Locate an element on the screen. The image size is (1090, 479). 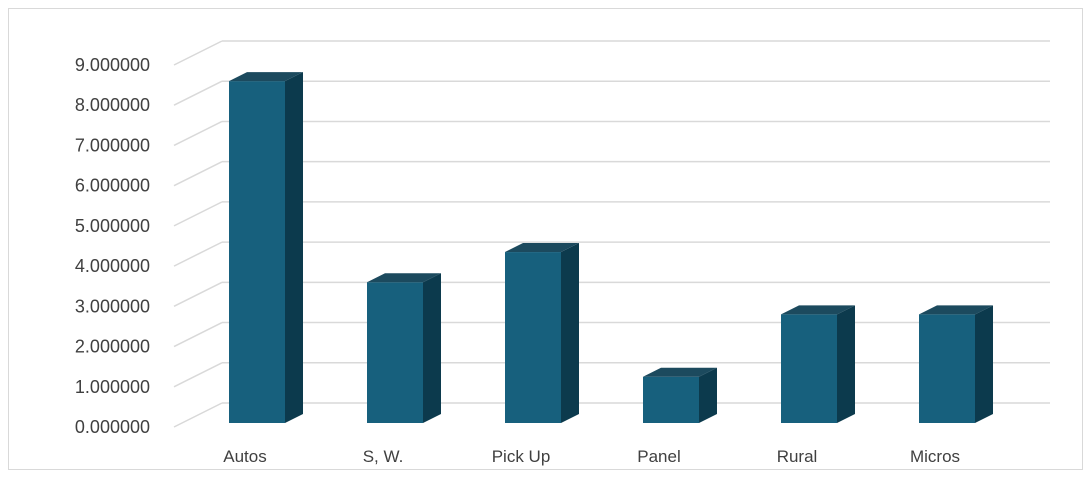
x-category-label: Micros is located at coordinates (935, 456).